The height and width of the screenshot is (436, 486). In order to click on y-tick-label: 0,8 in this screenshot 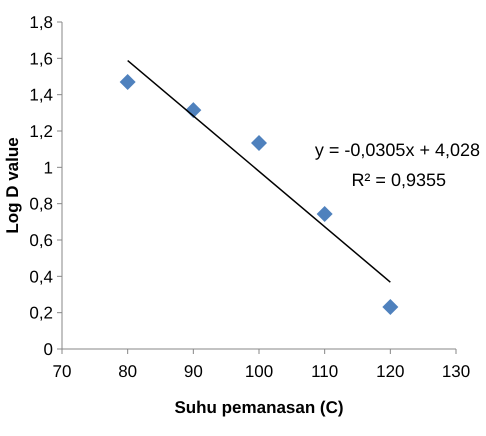, I will do `click(41, 204)`.